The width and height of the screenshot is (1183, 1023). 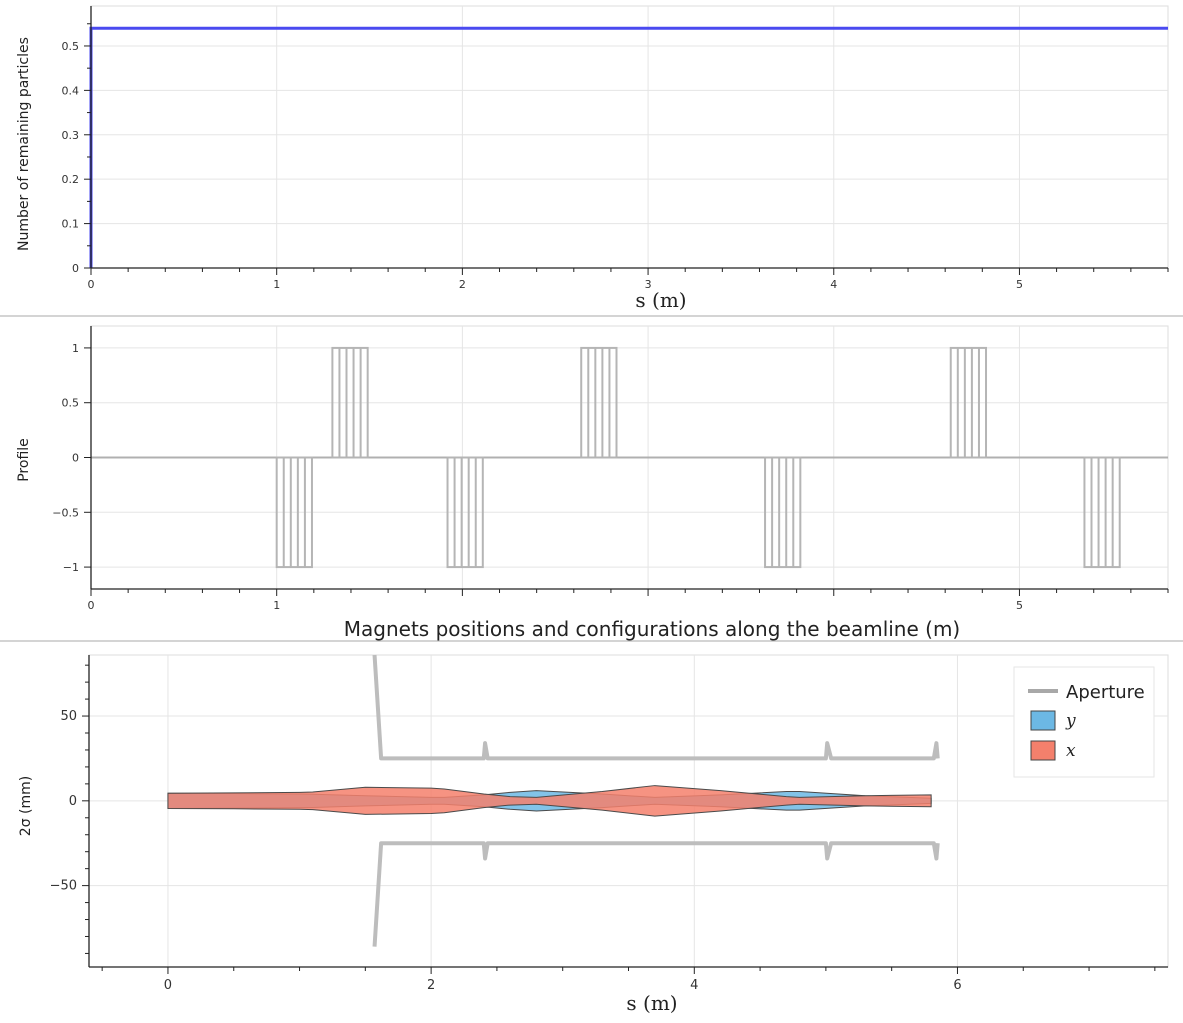 I want to click on y-tick-label: −50, so click(x=63, y=886).